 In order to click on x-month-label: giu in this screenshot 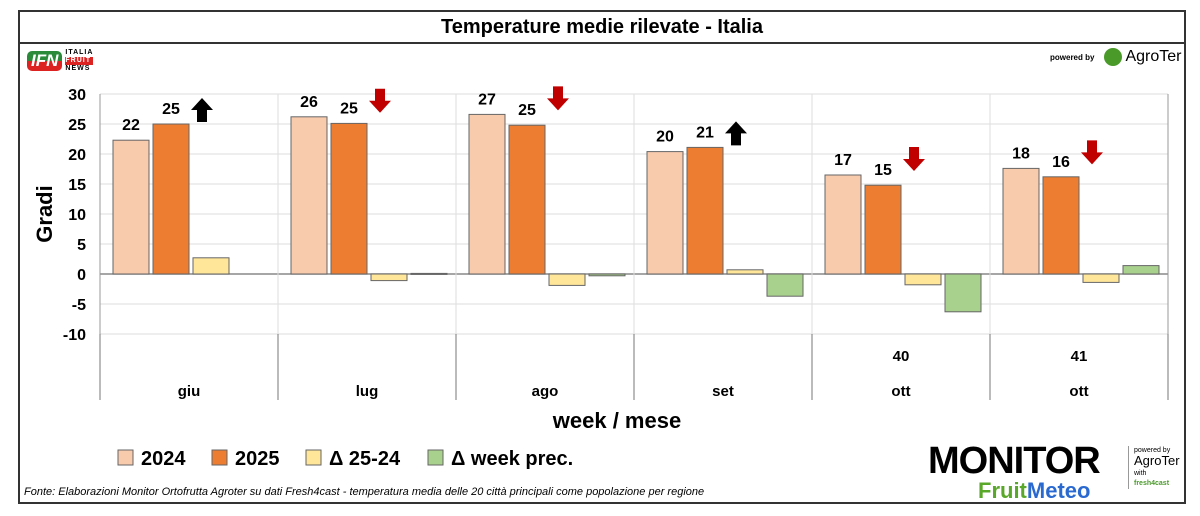, I will do `click(189, 391)`.